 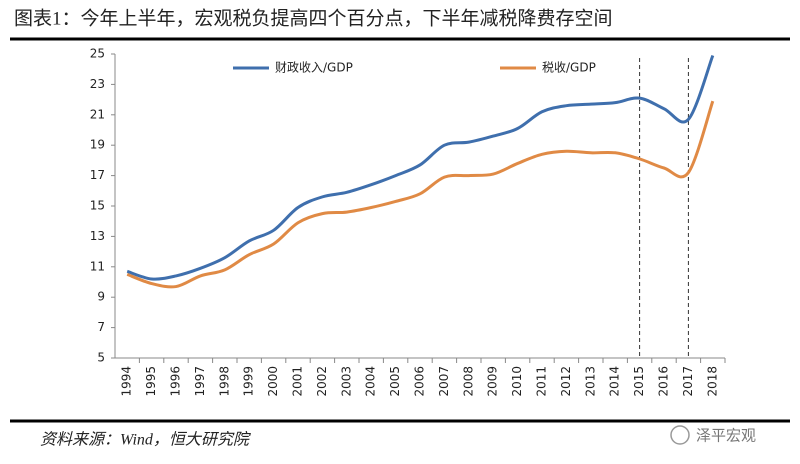 I want to click on watermark: 泽平宏观, so click(x=726, y=436).